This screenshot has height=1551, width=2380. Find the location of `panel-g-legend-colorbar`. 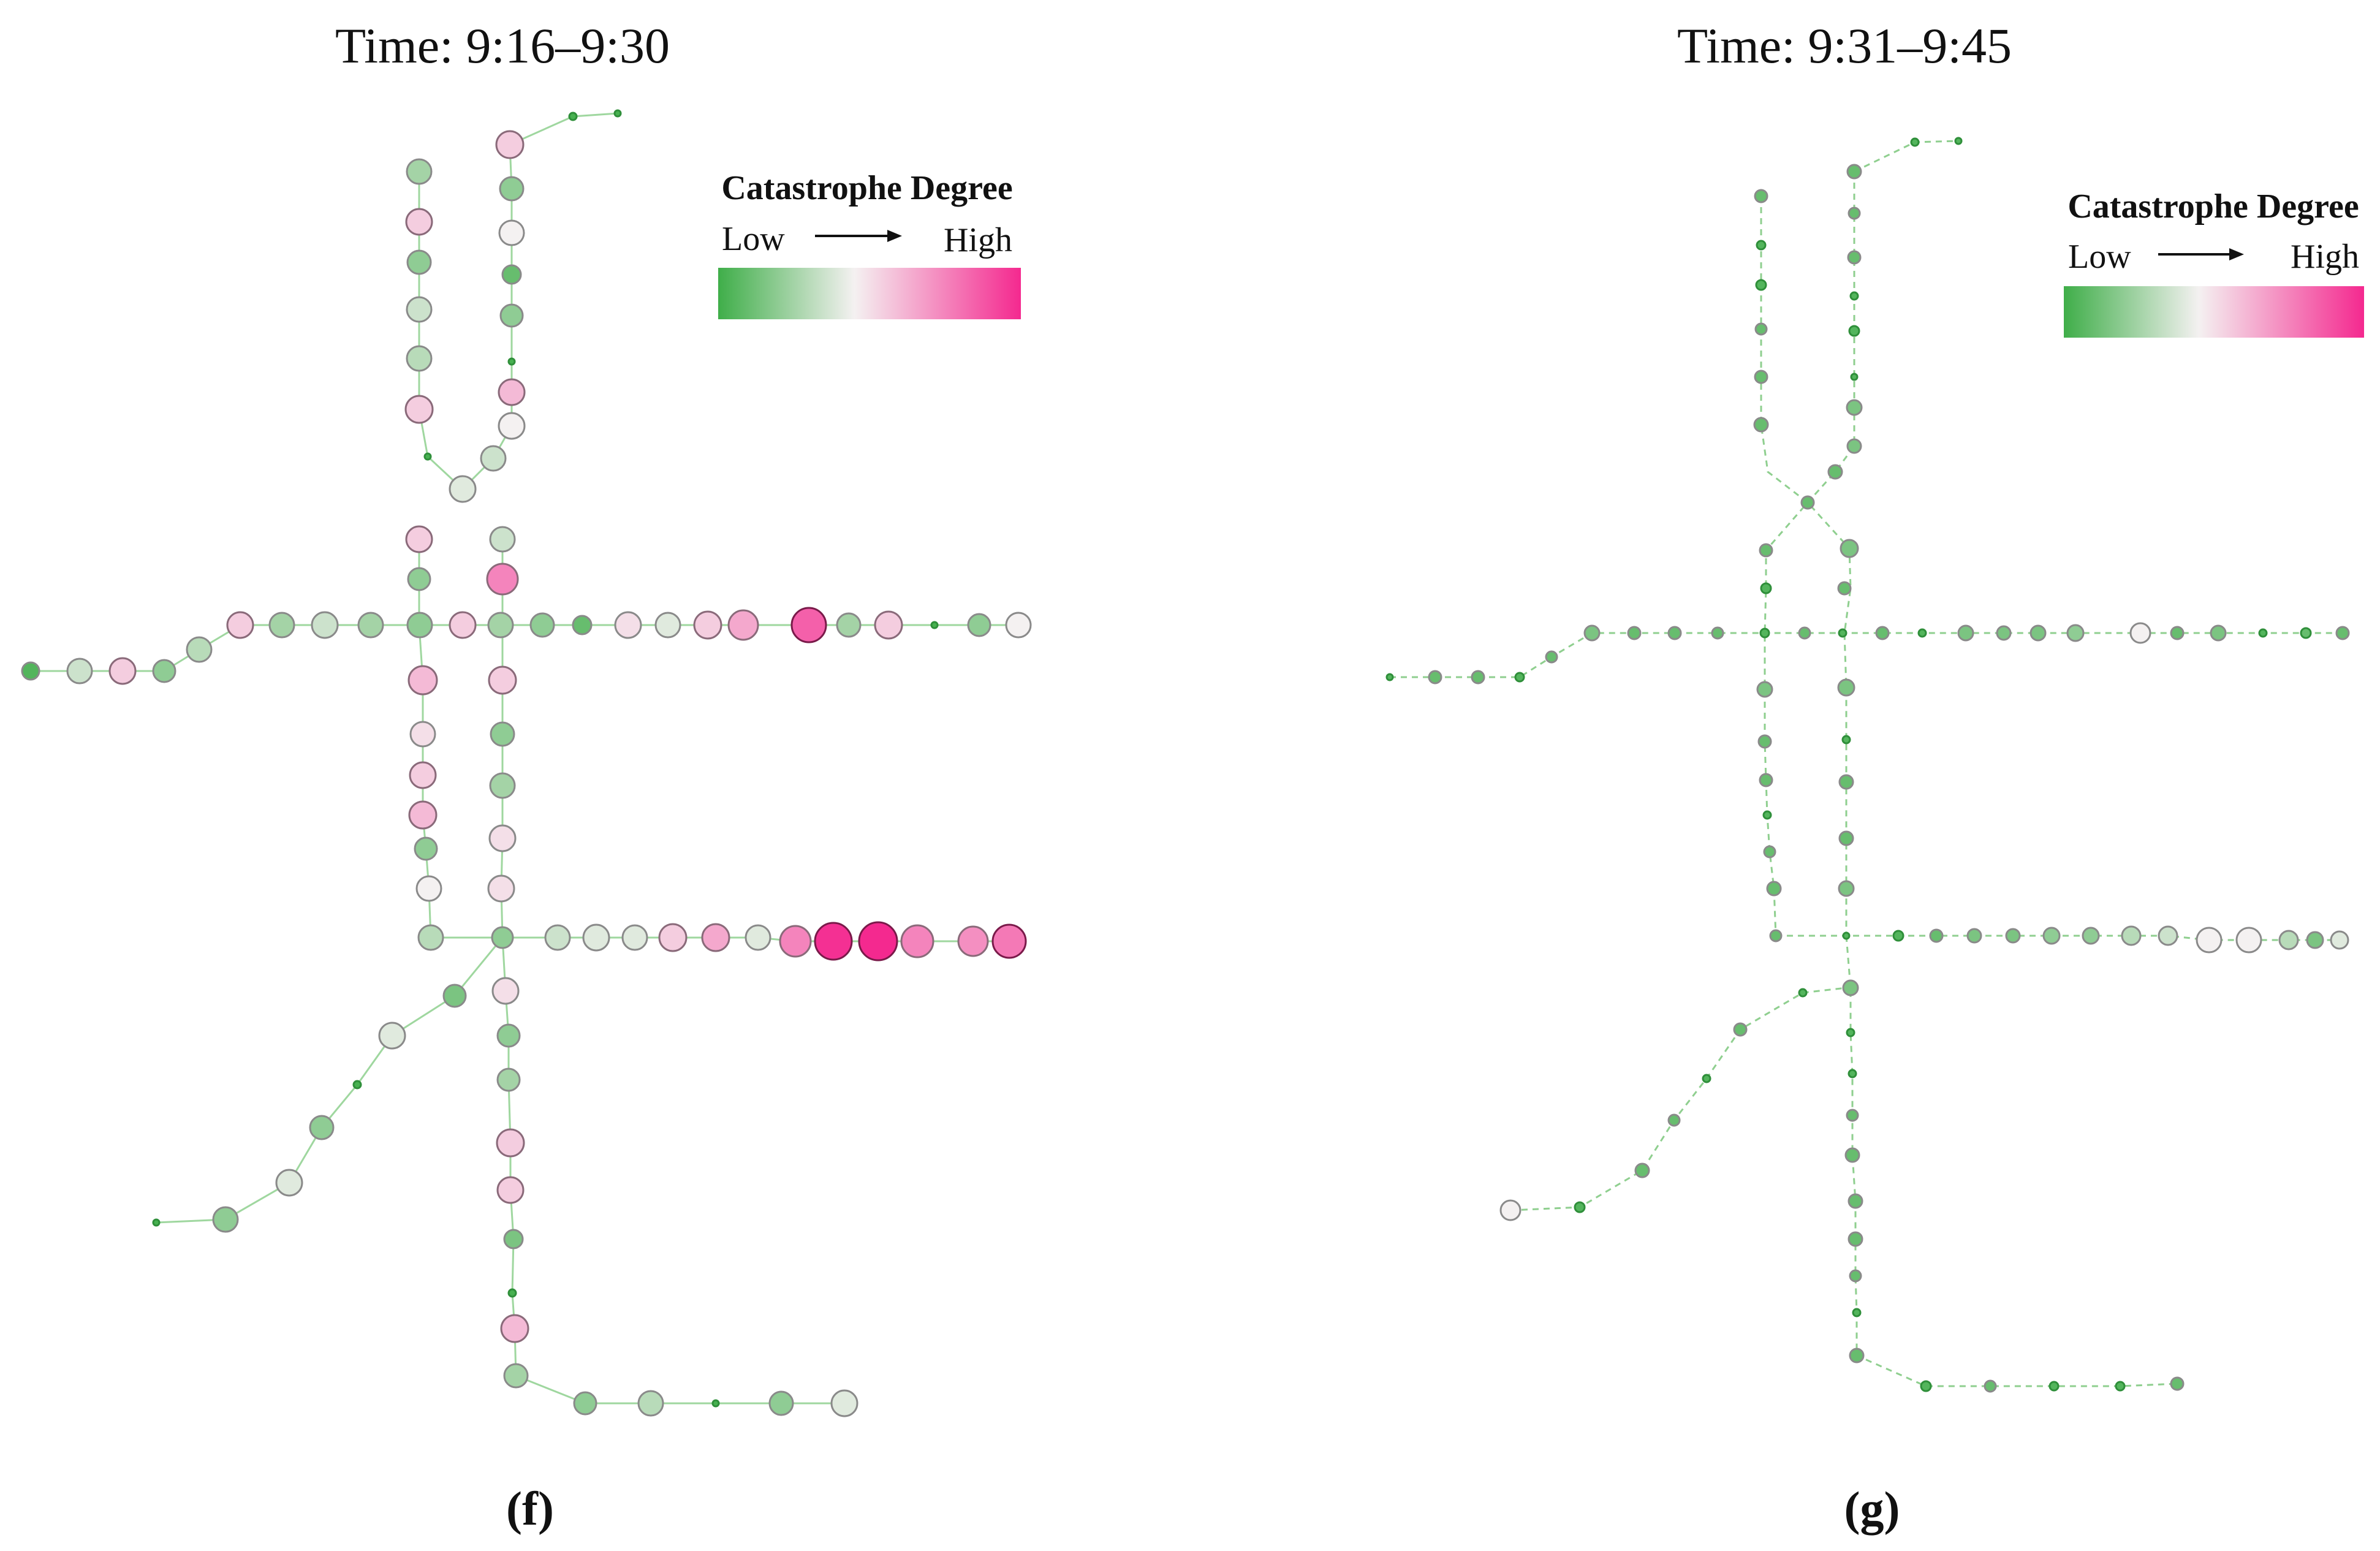

panel-g-legend-colorbar is located at coordinates (2214, 312).